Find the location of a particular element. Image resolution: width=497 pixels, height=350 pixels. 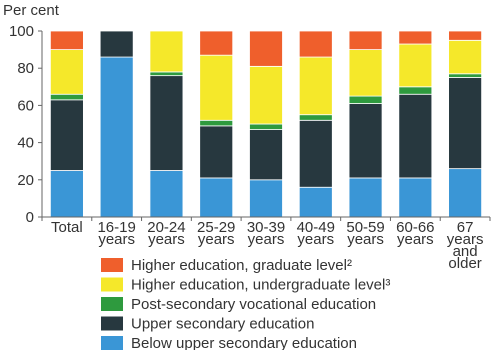

x-category-label: 16-19 years is located at coordinates (116, 233).